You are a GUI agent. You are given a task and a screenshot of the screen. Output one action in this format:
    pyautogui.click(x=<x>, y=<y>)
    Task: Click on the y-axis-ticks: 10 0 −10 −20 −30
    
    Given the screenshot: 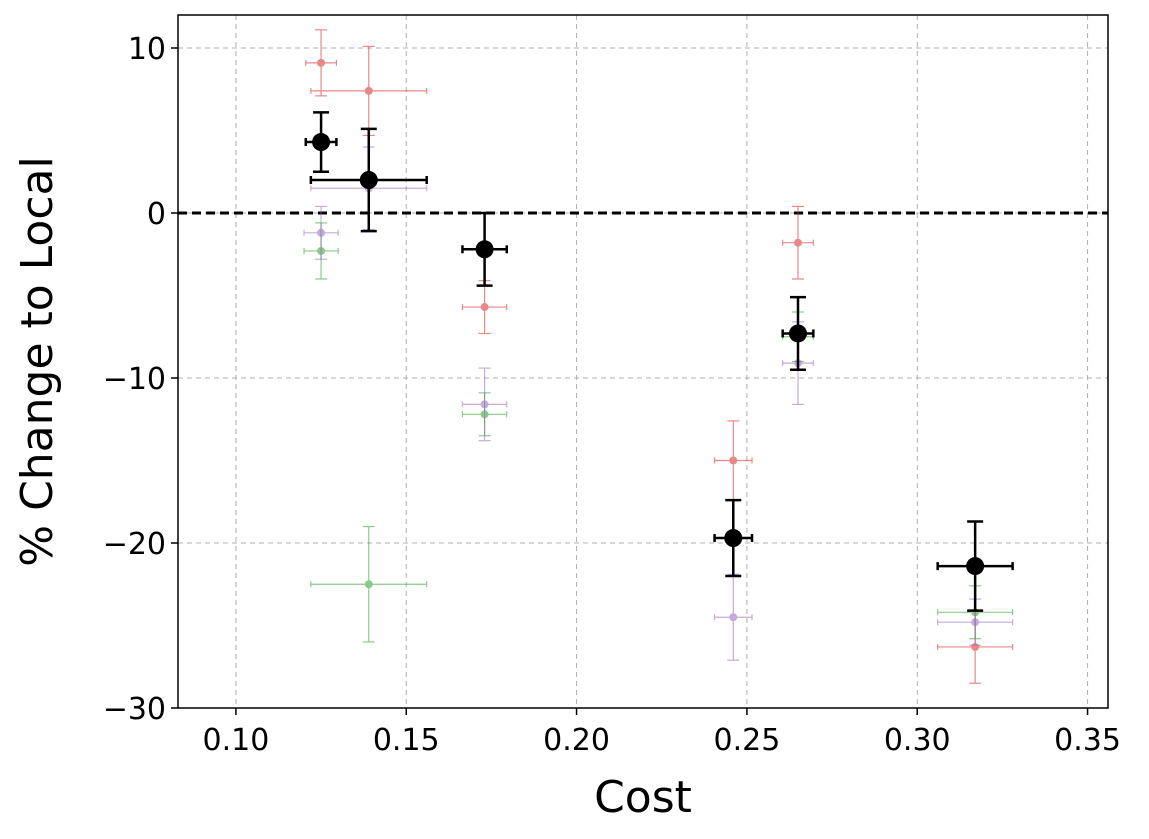 What is the action you would take?
    pyautogui.click(x=140, y=379)
    